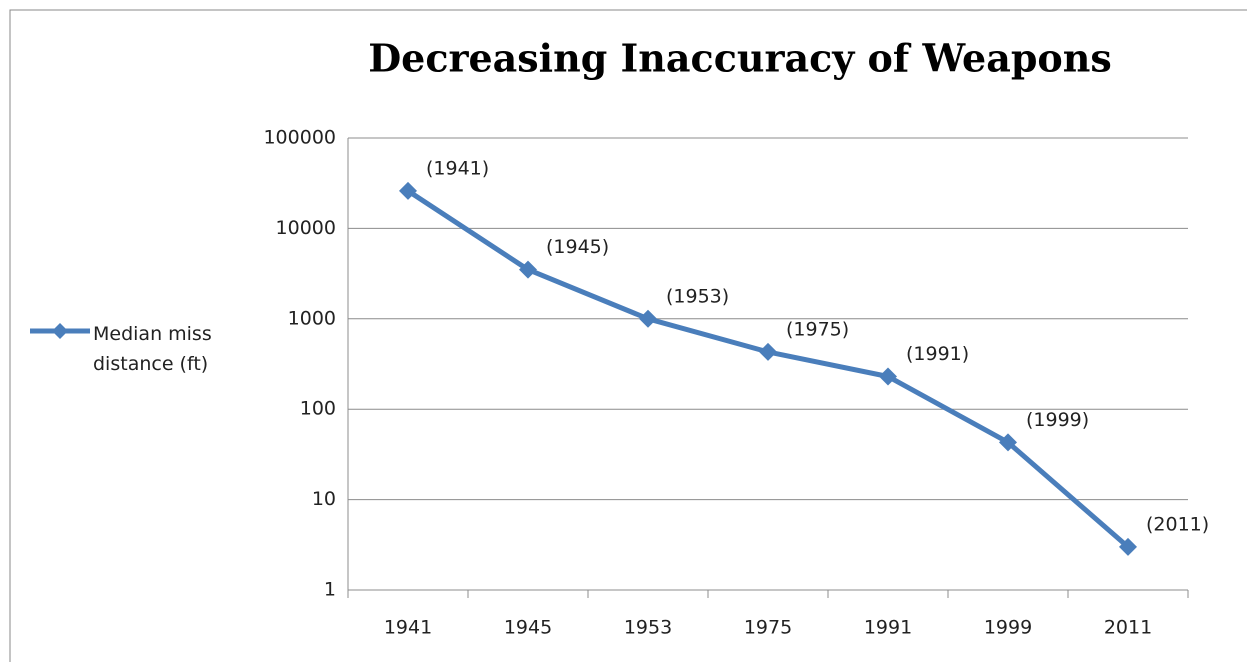 The image size is (1247, 662). Describe the element at coordinates (318, 409) in the screenshot. I see `y-tick-label: 100` at that location.